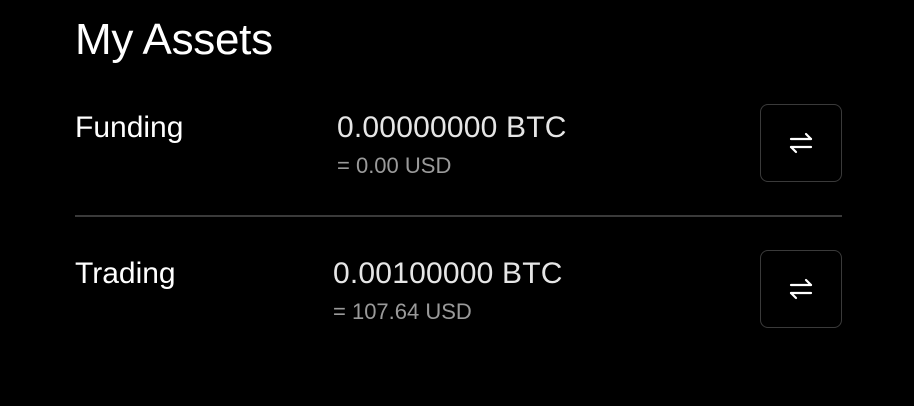 Image resolution: width=914 pixels, height=406 pixels. Describe the element at coordinates (174, 39) in the screenshot. I see `page-title: My Assets` at that location.